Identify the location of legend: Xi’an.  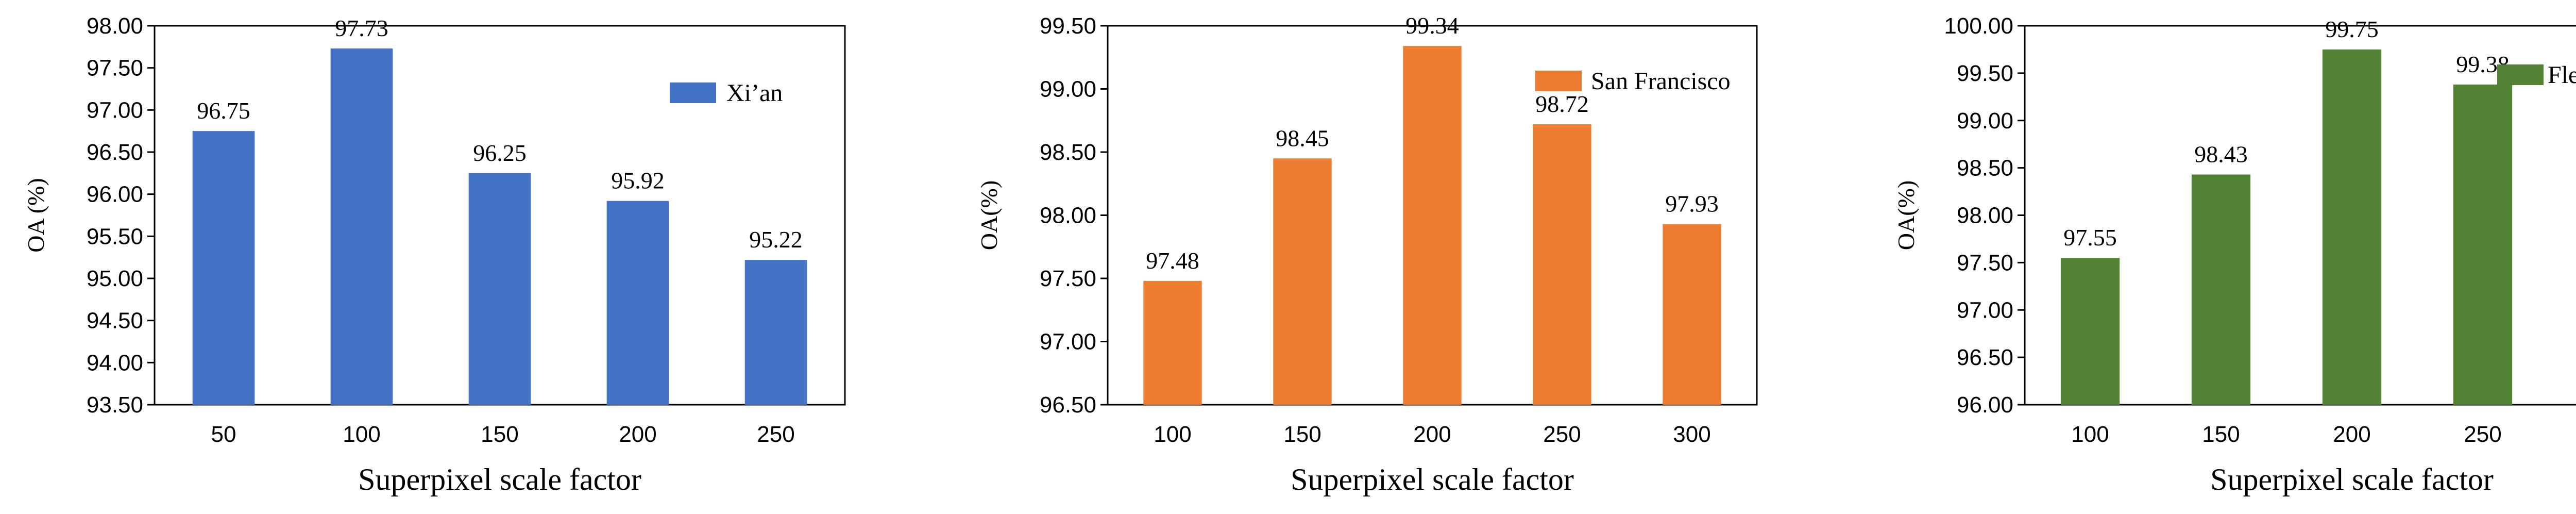
(726, 93).